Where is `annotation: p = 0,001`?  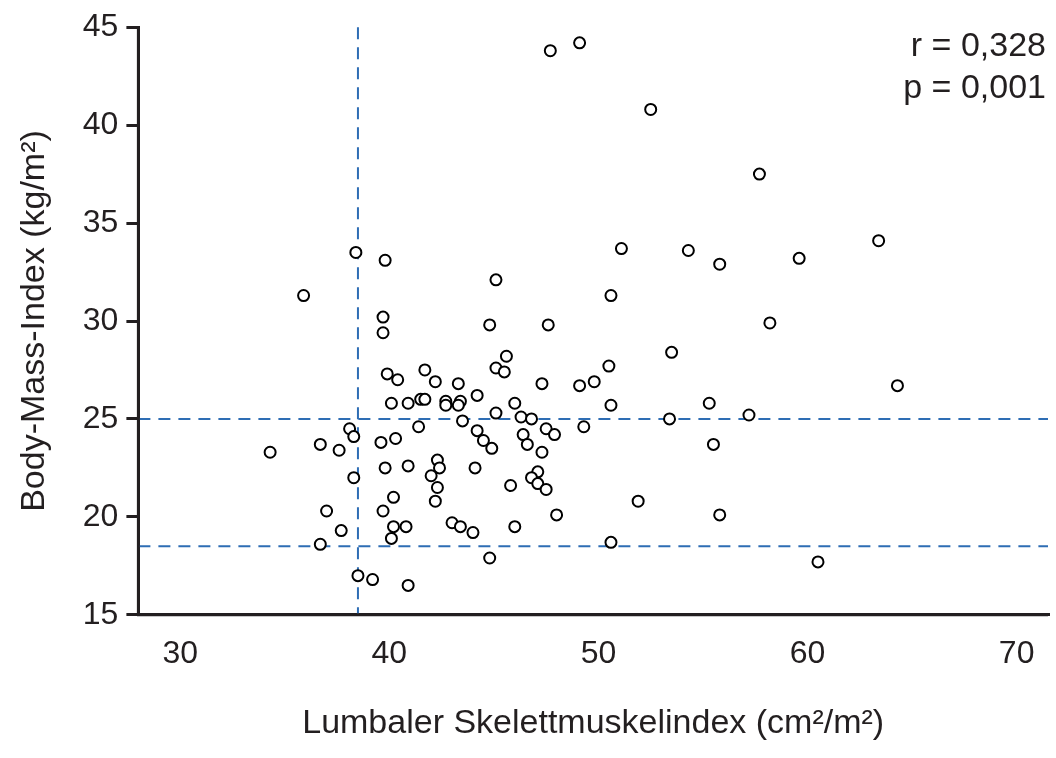 annotation: p = 0,001 is located at coordinates (974, 85).